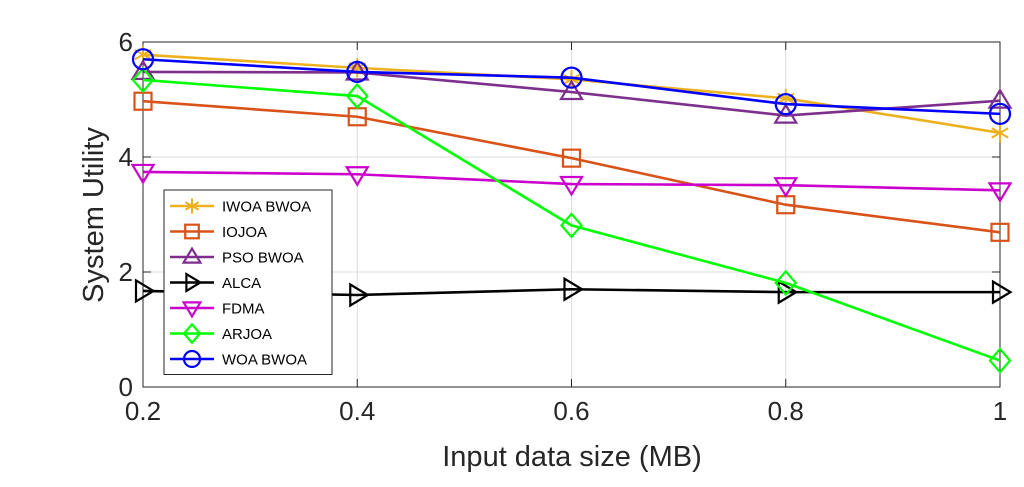  What do you see at coordinates (264, 360) in the screenshot?
I see `legend-label: WOA BWOA` at bounding box center [264, 360].